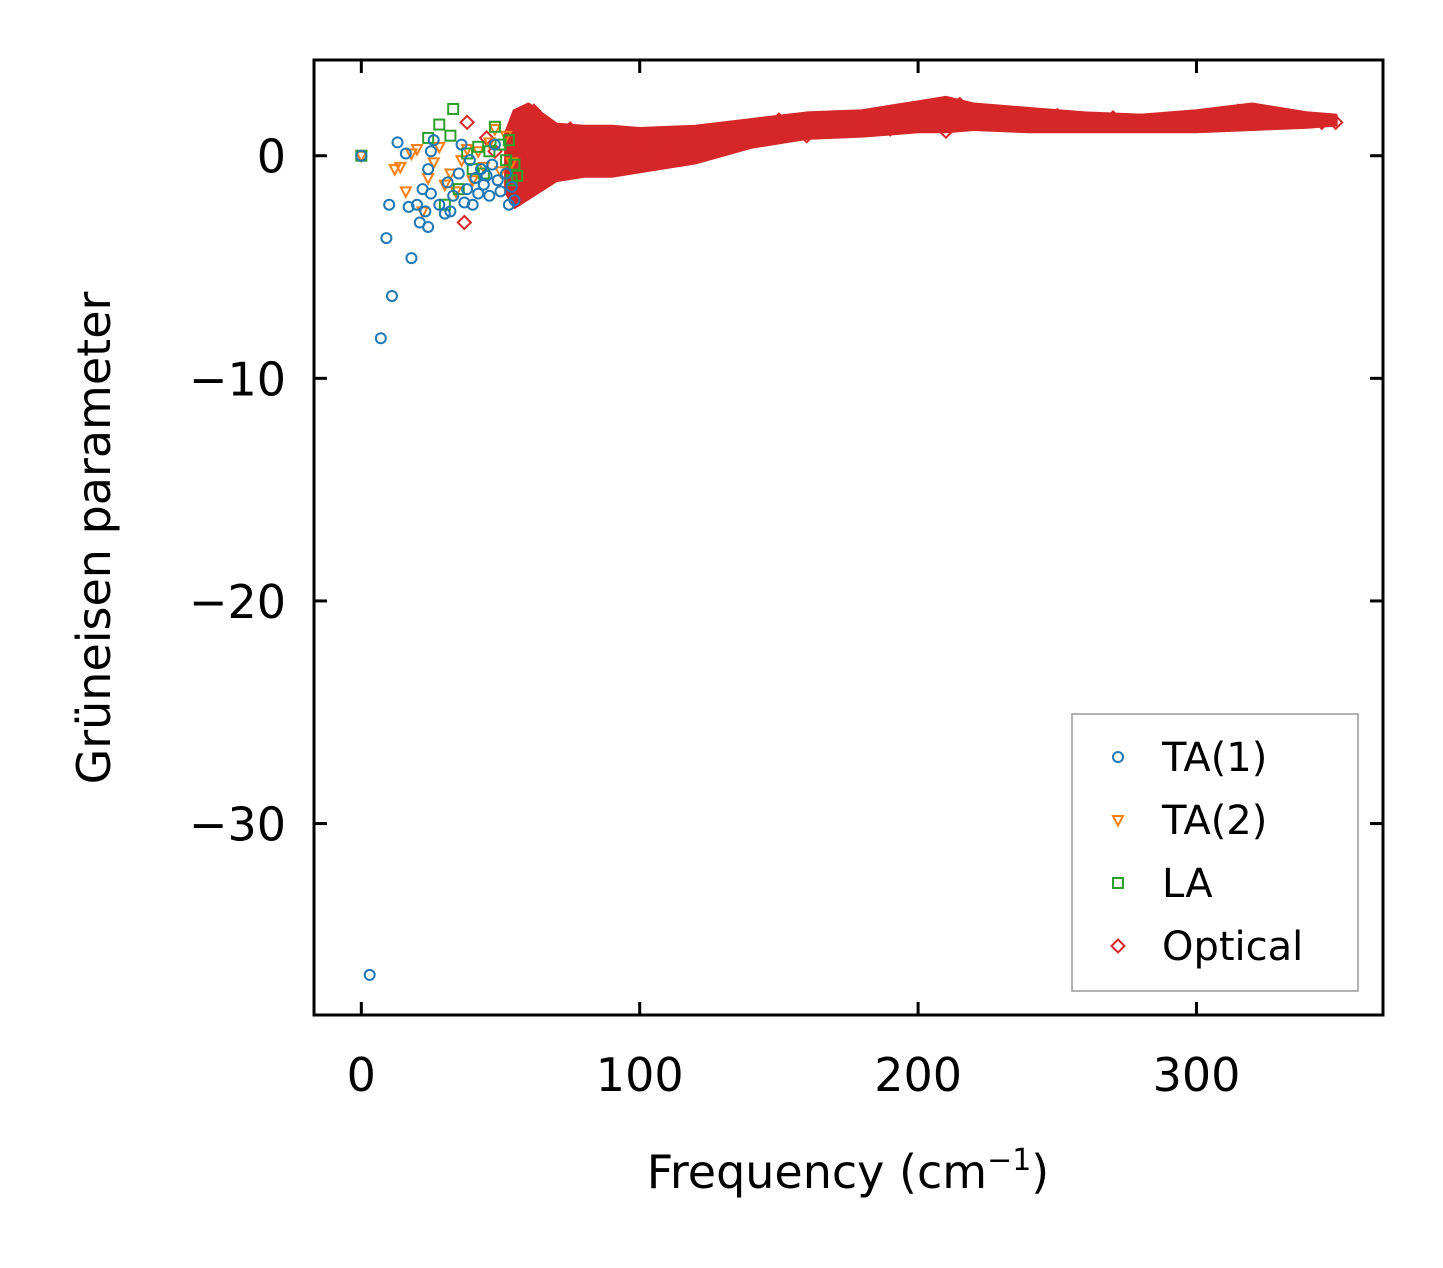  What do you see at coordinates (237, 602) in the screenshot?
I see `y-tick-label: −20` at bounding box center [237, 602].